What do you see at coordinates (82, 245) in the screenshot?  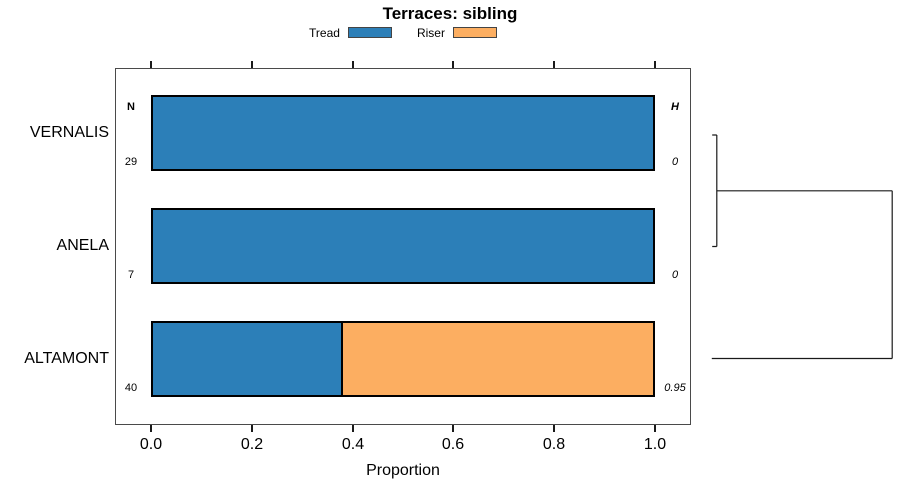 I see `category-label: ANELA` at bounding box center [82, 245].